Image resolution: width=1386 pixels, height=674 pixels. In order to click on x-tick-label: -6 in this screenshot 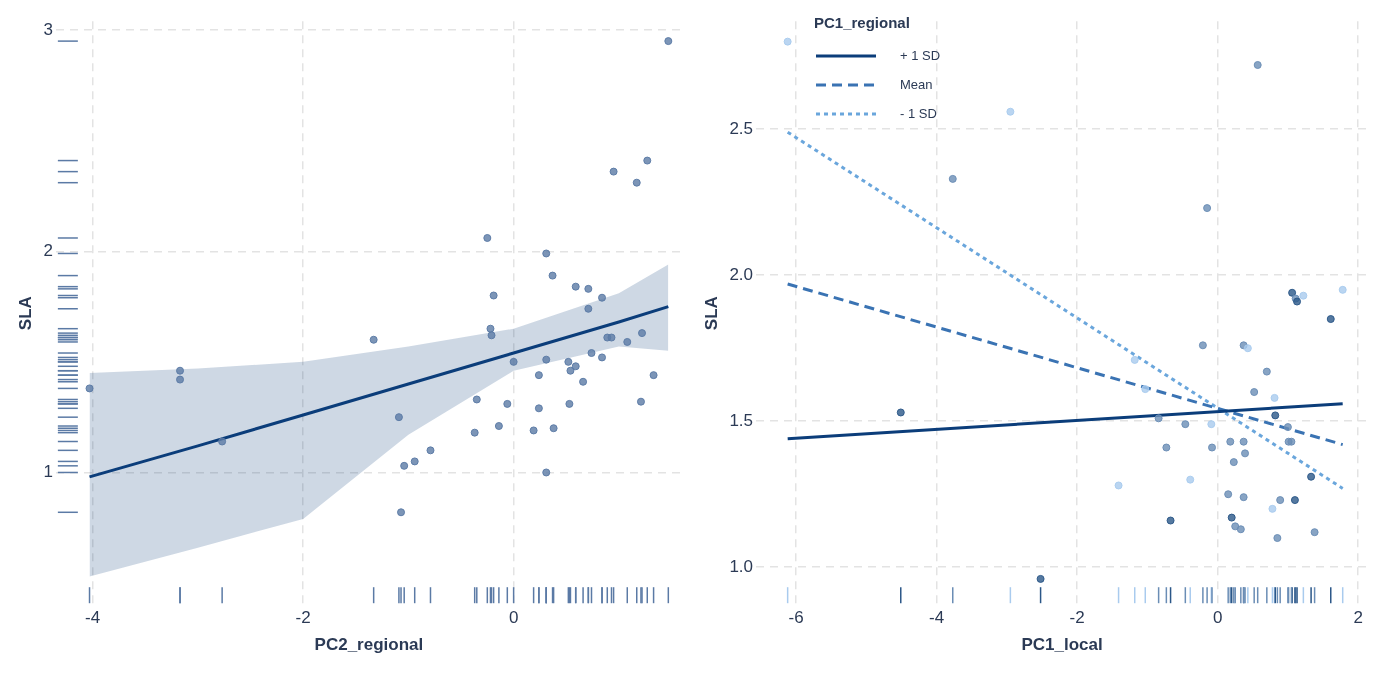, I will do `click(796, 618)`.